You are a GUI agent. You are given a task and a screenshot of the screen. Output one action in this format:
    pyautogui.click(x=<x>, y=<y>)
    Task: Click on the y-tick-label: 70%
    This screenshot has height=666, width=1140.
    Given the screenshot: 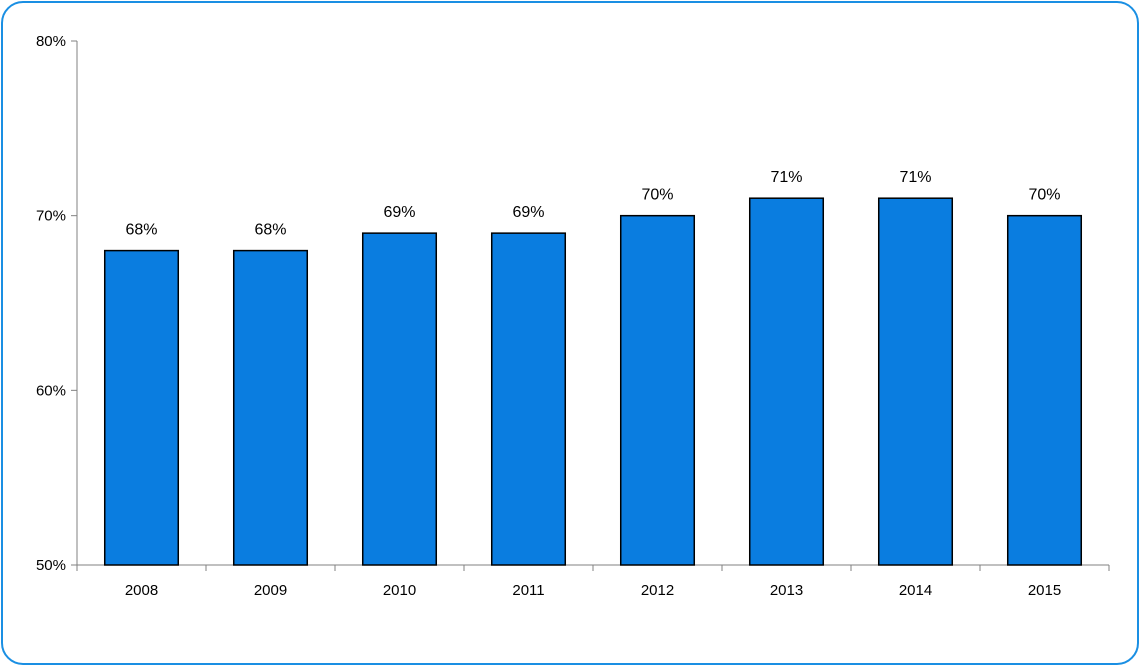 What is the action you would take?
    pyautogui.click(x=51, y=216)
    